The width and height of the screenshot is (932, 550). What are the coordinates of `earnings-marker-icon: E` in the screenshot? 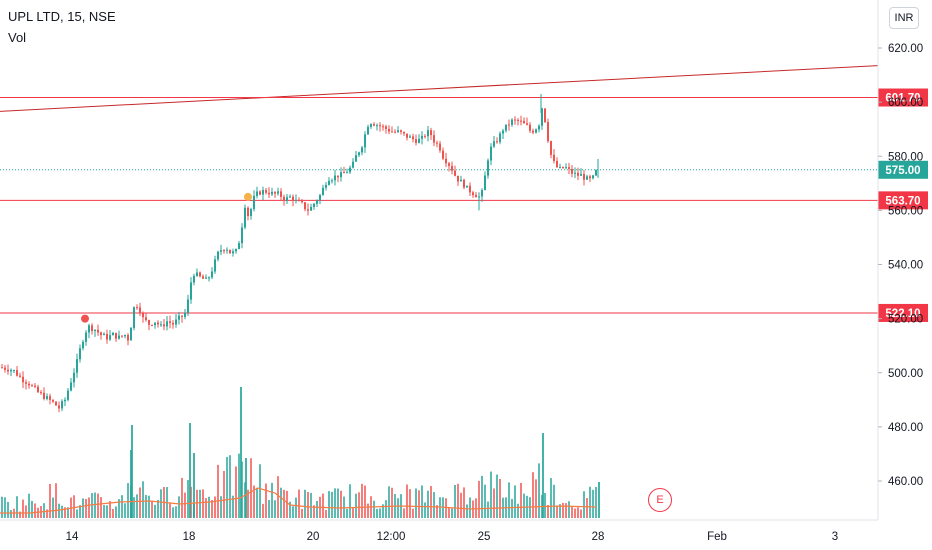 It's located at (660, 500).